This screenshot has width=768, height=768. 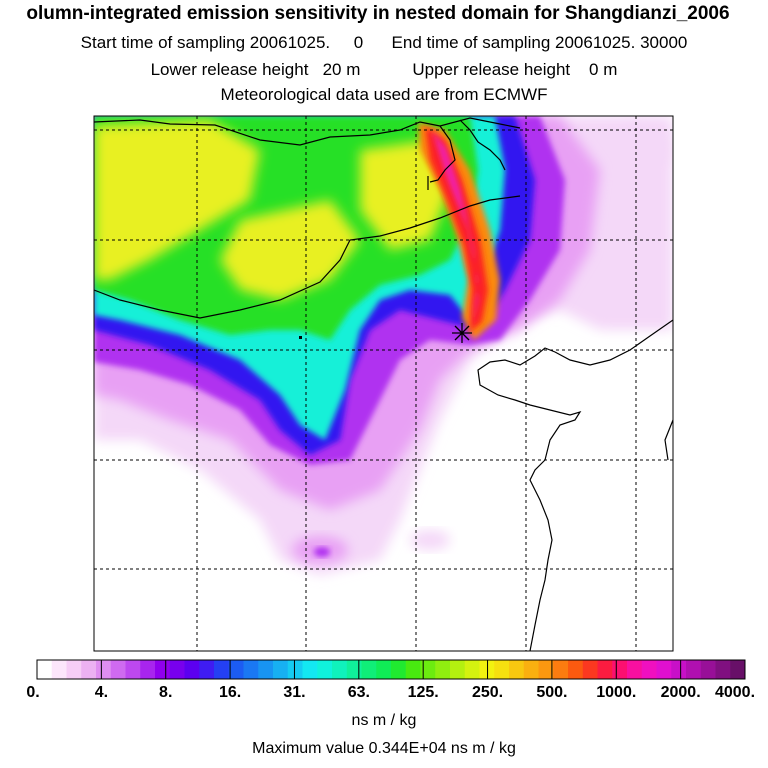 I want to click on colorbar-tick-label: 500., so click(x=552, y=692).